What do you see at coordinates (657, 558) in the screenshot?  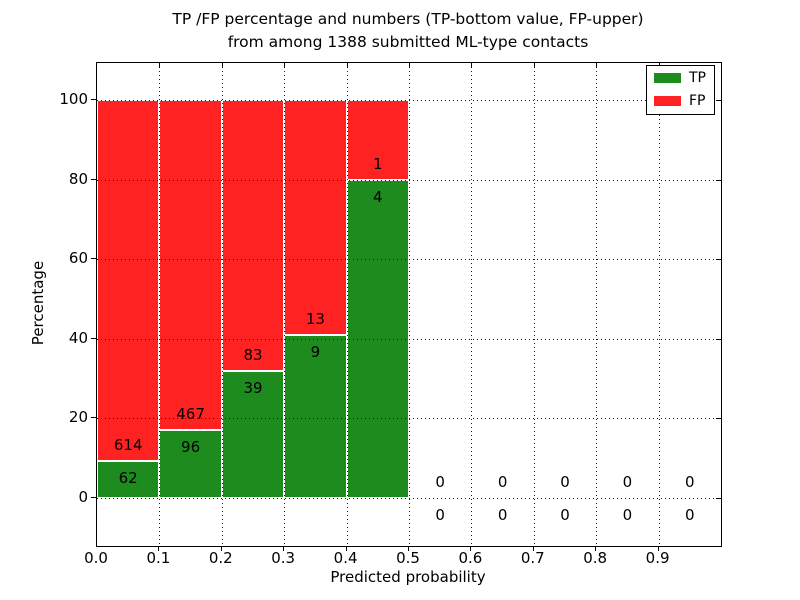 I see `x-tick-label: 0.9` at bounding box center [657, 558].